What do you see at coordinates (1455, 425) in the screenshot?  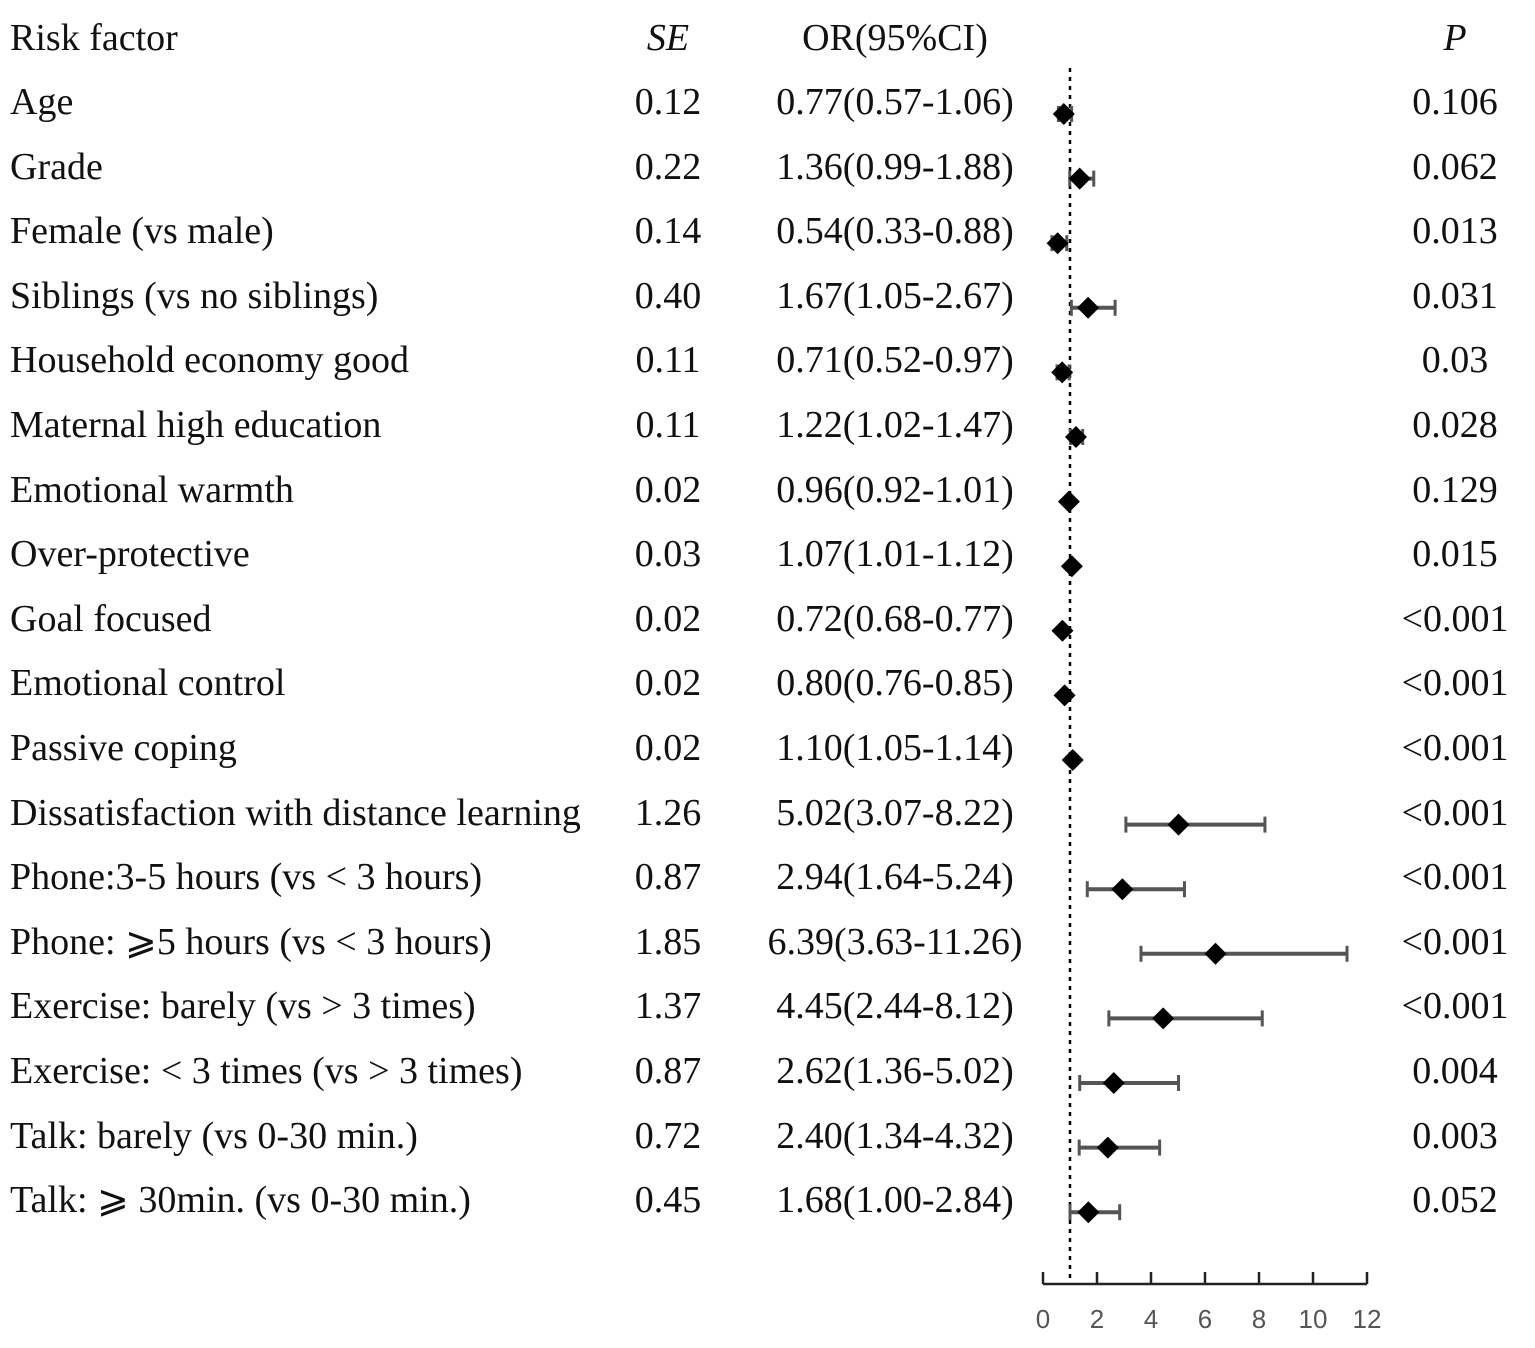 I see `row-p-value: 0.028` at bounding box center [1455, 425].